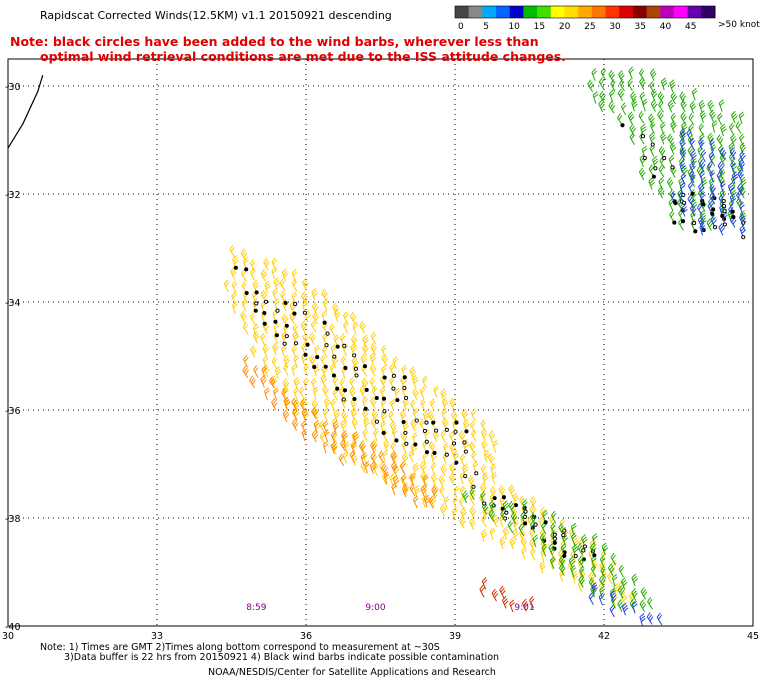 This screenshot has width=760, height=688. I want to click on colorbar-swatch, so click(503, 12).